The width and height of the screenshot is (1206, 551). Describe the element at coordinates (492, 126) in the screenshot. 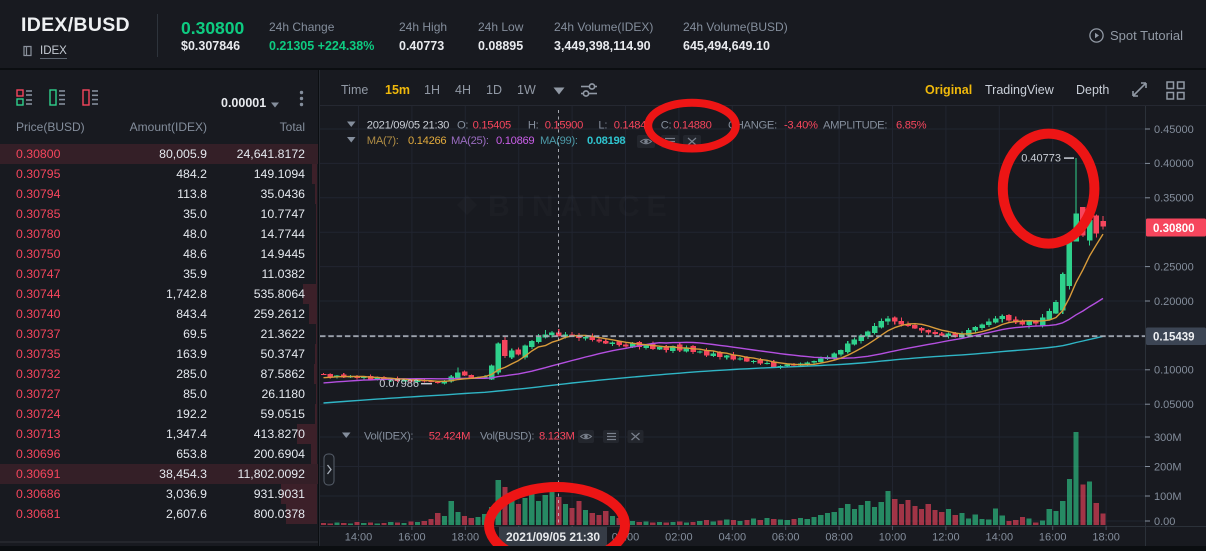

I see `svg-text: 0.15405` at that location.